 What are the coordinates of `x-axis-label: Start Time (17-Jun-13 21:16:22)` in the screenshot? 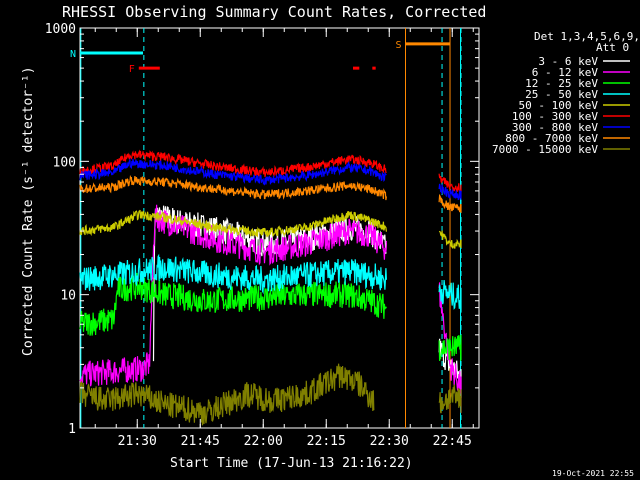 It's located at (291, 463).